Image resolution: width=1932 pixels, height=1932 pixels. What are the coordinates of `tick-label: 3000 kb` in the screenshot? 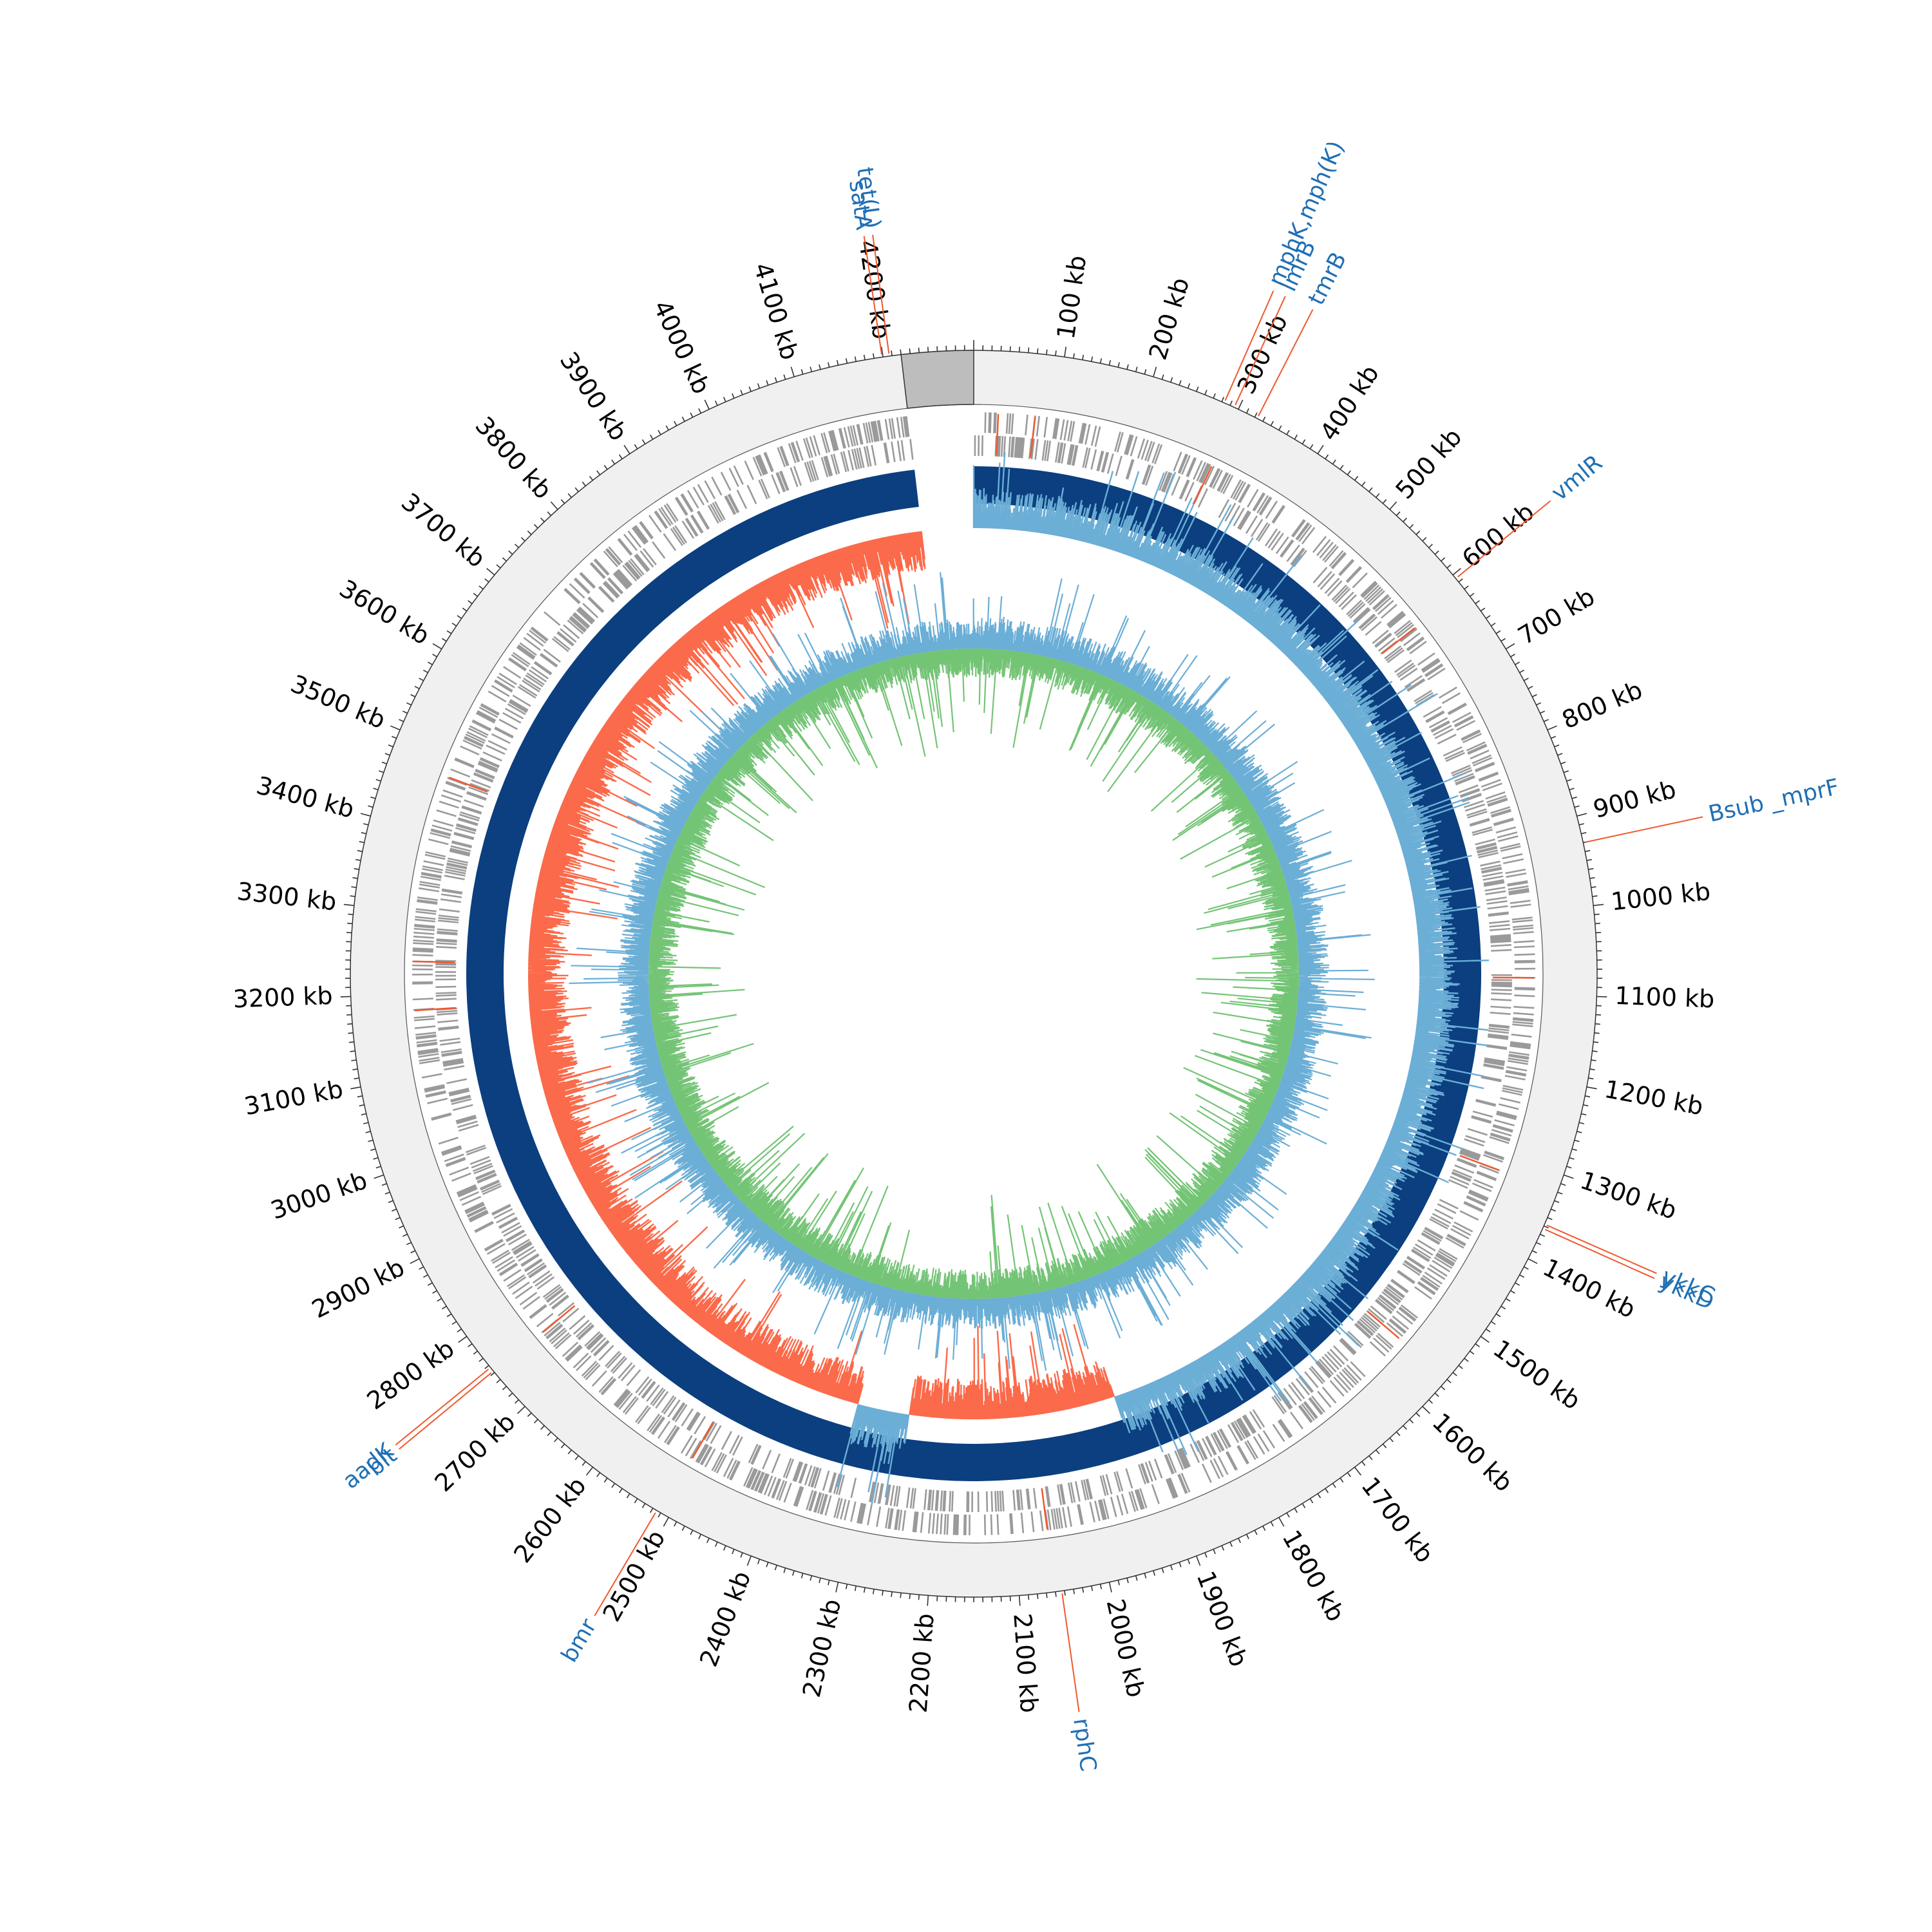 It's located at (319, 1195).